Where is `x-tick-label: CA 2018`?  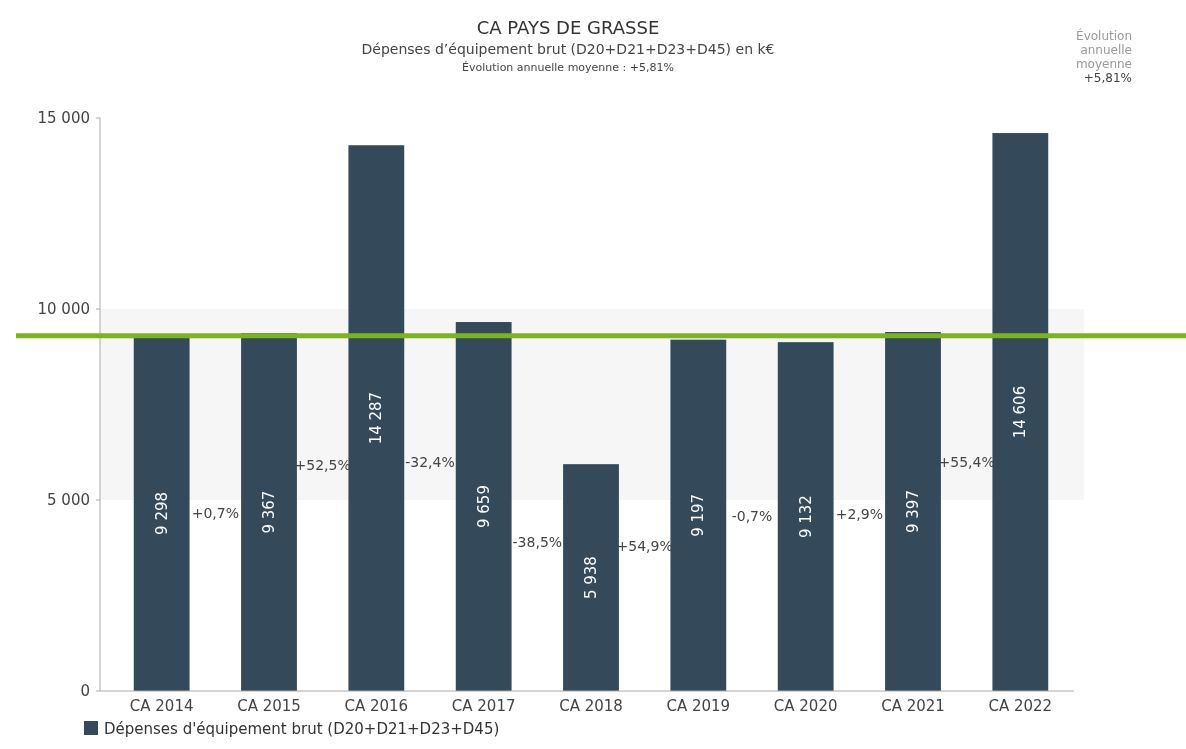 x-tick-label: CA 2018 is located at coordinates (591, 706).